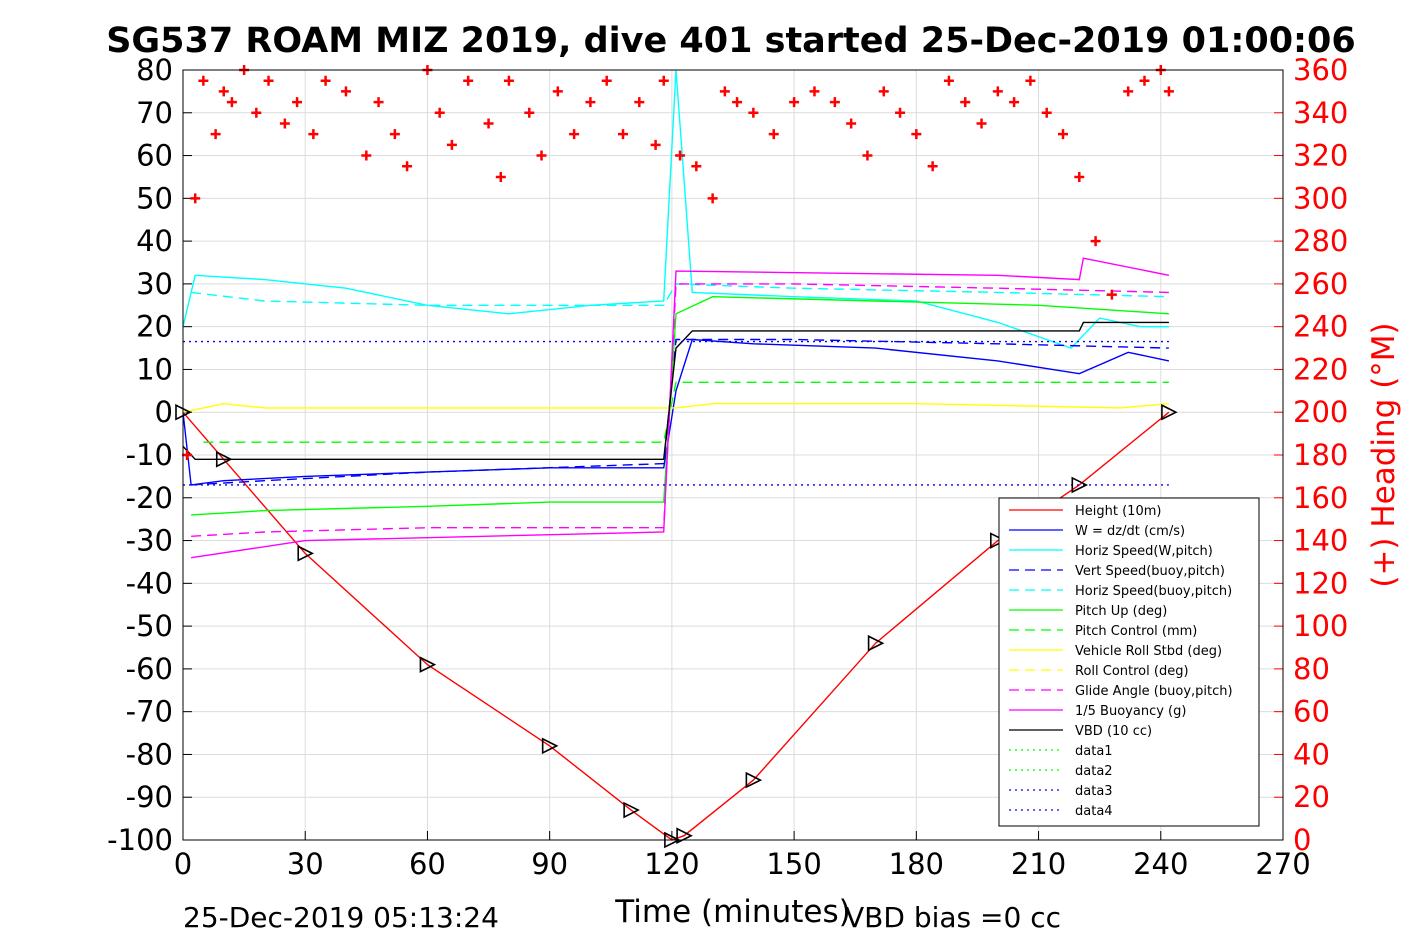 Image resolution: width=1417 pixels, height=945 pixels. I want to click on y-tick-label: -100, so click(140, 840).